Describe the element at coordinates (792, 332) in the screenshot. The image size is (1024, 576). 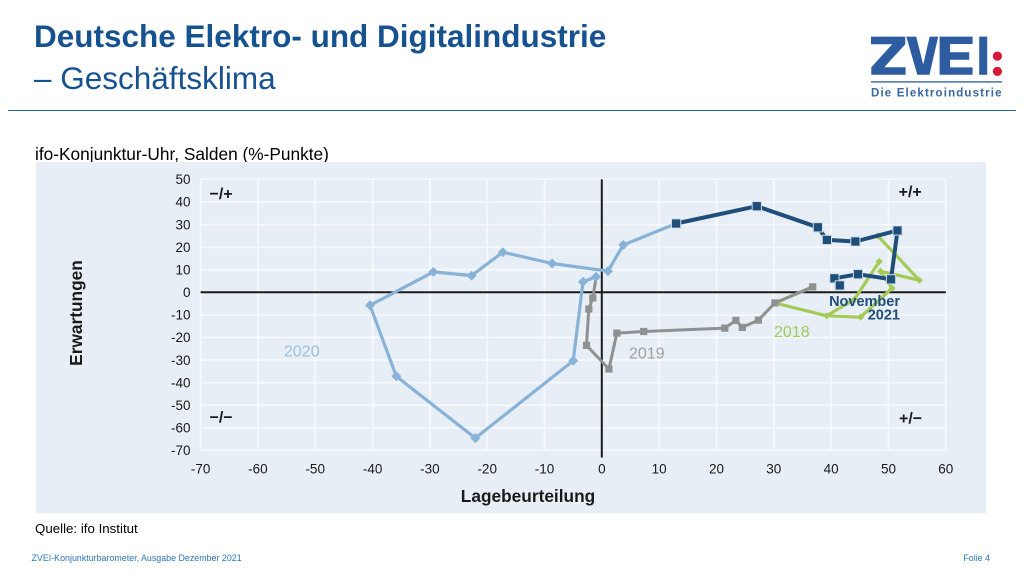
I see `svg-text: 2018` at that location.